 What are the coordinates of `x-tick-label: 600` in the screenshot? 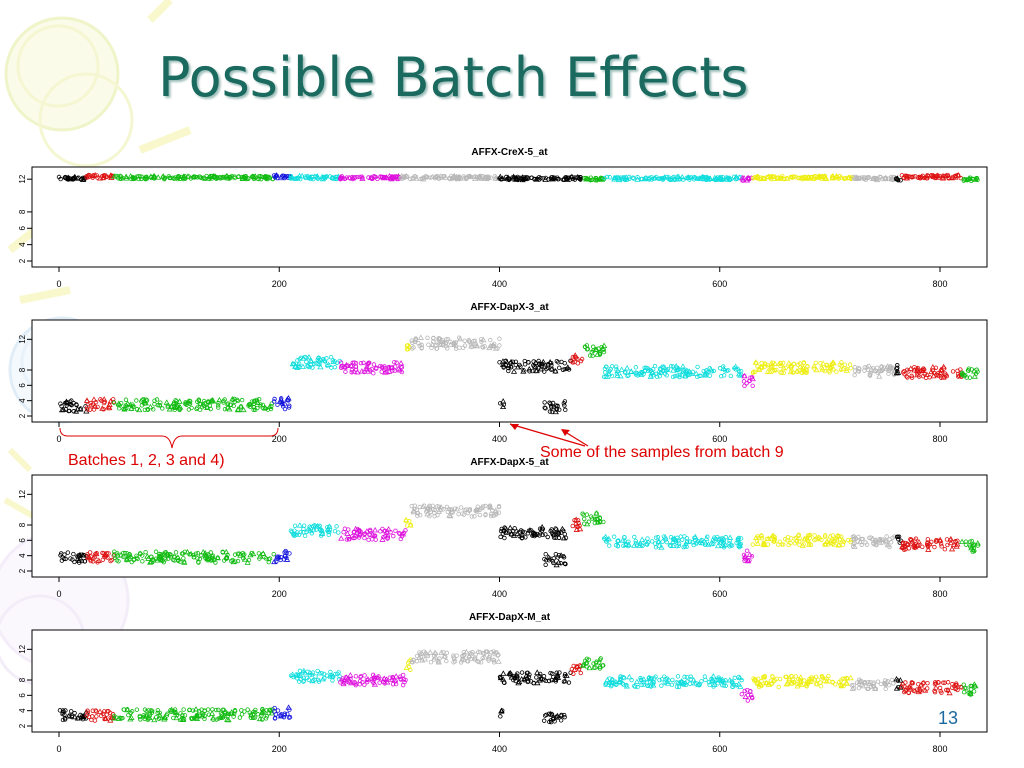 It's located at (719, 594).